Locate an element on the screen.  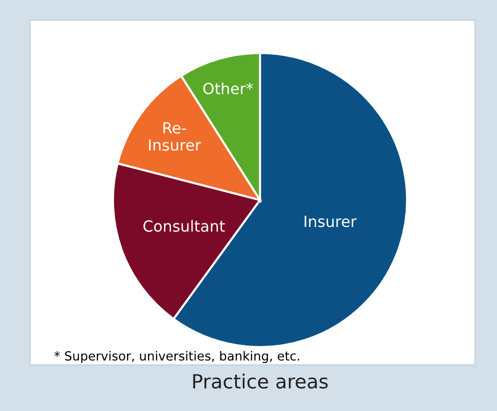
text: Practice areas is located at coordinates (260, 381).